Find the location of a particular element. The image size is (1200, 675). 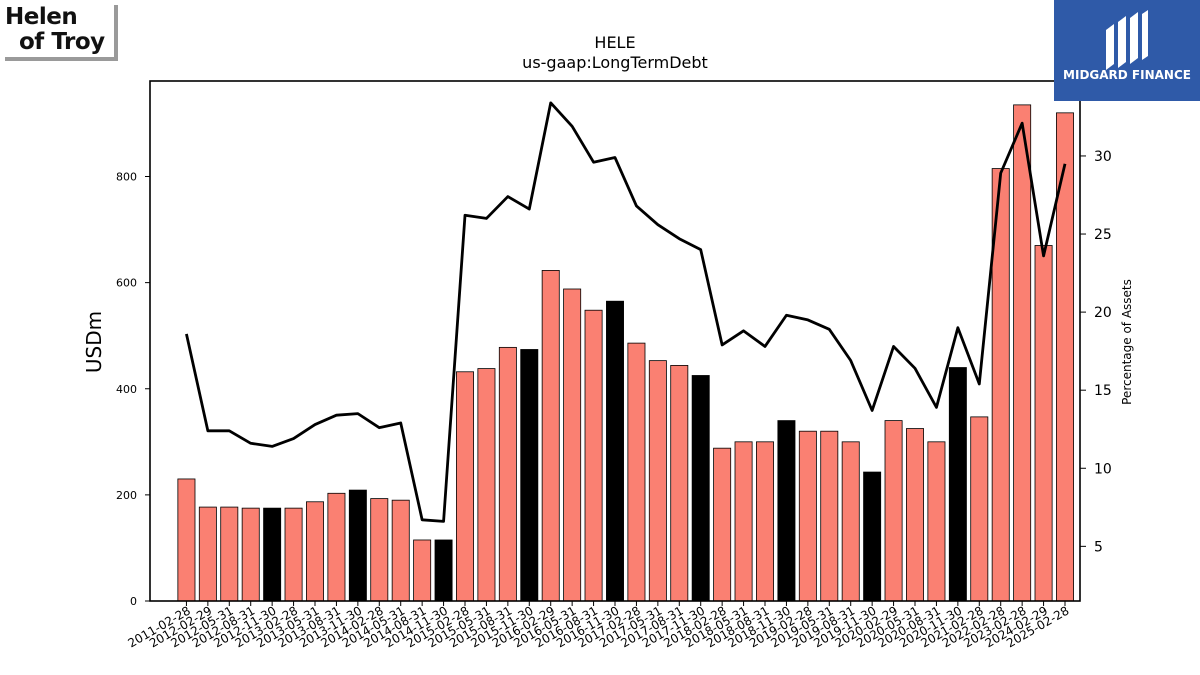

logo-text-line2: of Troy is located at coordinates (62, 42).